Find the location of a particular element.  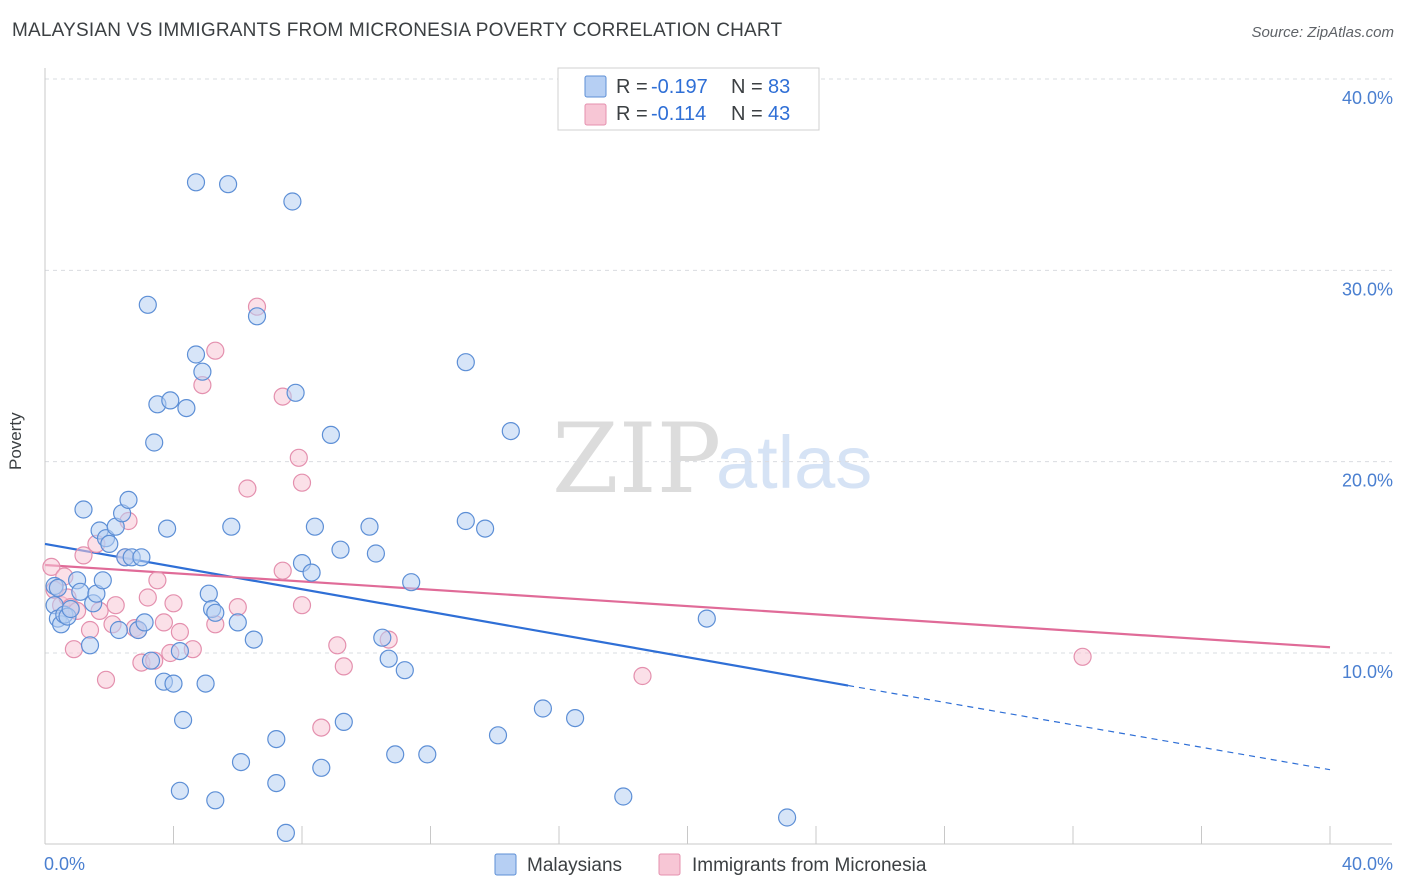

bottom-legend: Malaysians Immigrants from Micronesia is located at coordinates (710, 864).